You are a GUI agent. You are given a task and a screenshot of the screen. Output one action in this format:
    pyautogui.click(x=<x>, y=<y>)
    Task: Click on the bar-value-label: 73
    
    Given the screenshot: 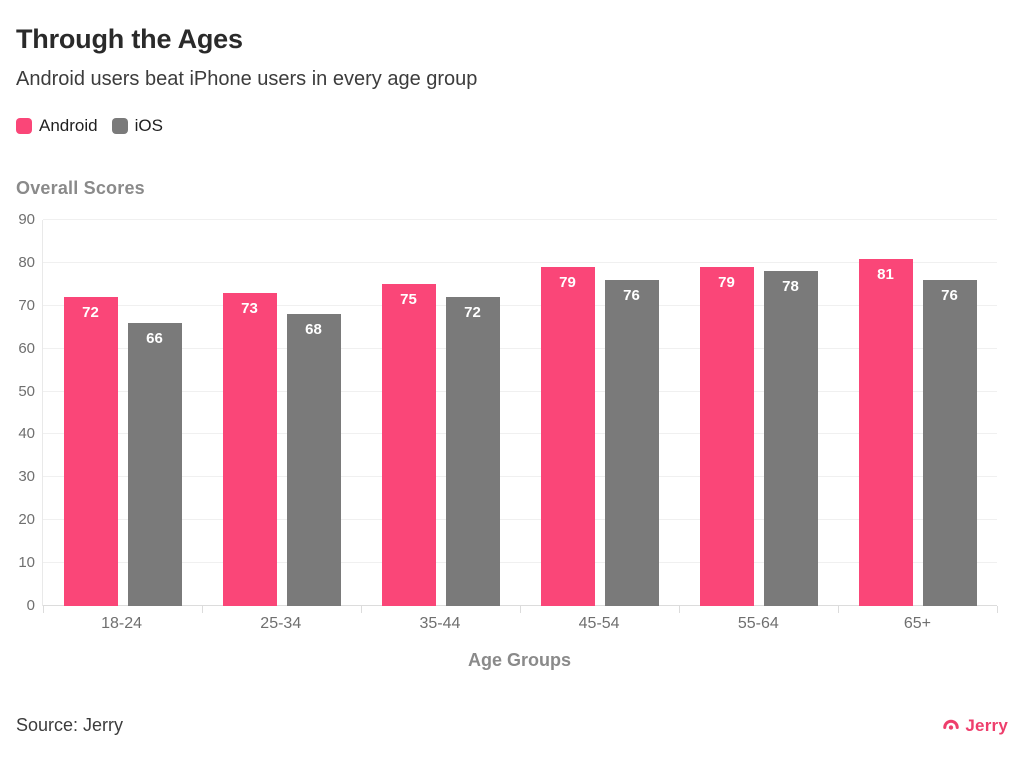 What is the action you would take?
    pyautogui.click(x=249, y=308)
    